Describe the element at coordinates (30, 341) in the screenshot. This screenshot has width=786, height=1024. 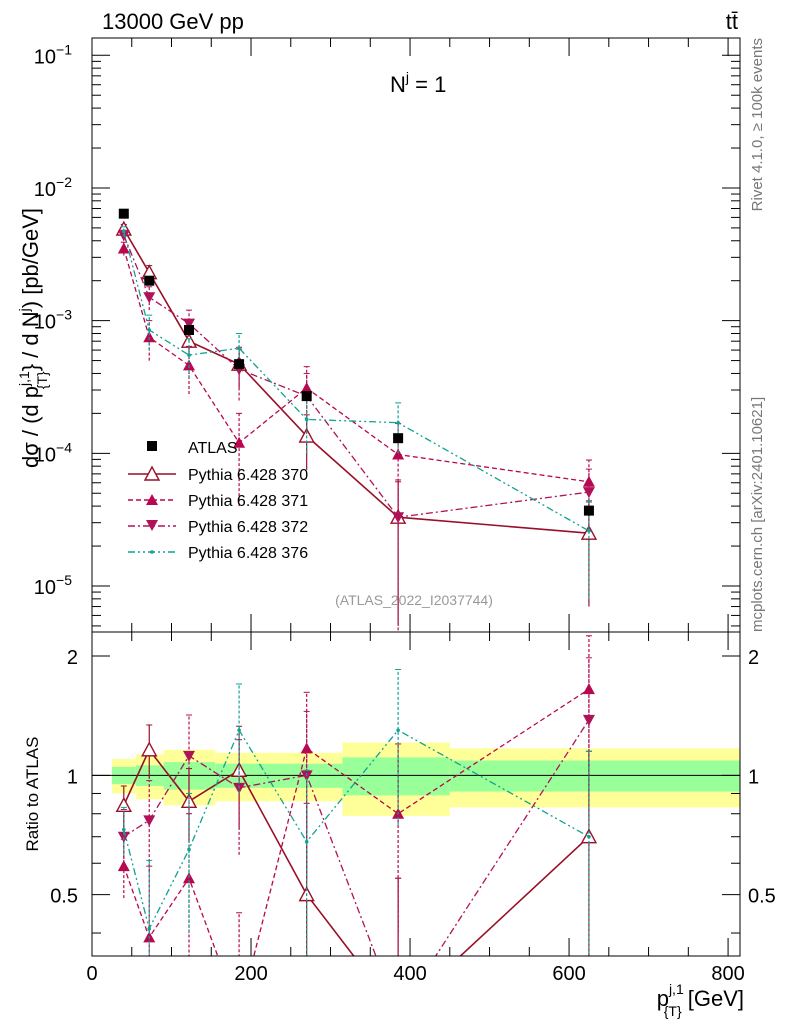
I see `main-ylabel-mid: } / d N` at that location.